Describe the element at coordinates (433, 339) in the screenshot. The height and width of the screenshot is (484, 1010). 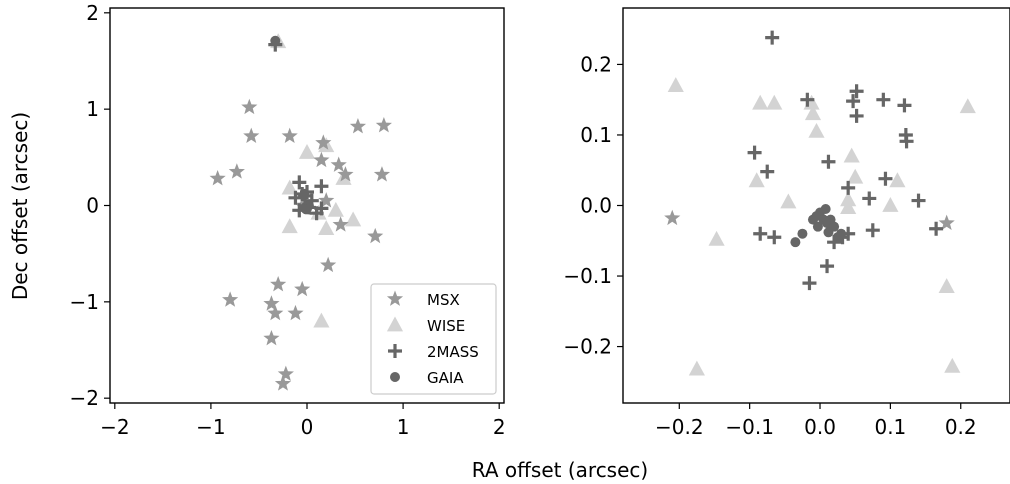
I see `legend: MSX WISE 2MASS GAIA` at that location.